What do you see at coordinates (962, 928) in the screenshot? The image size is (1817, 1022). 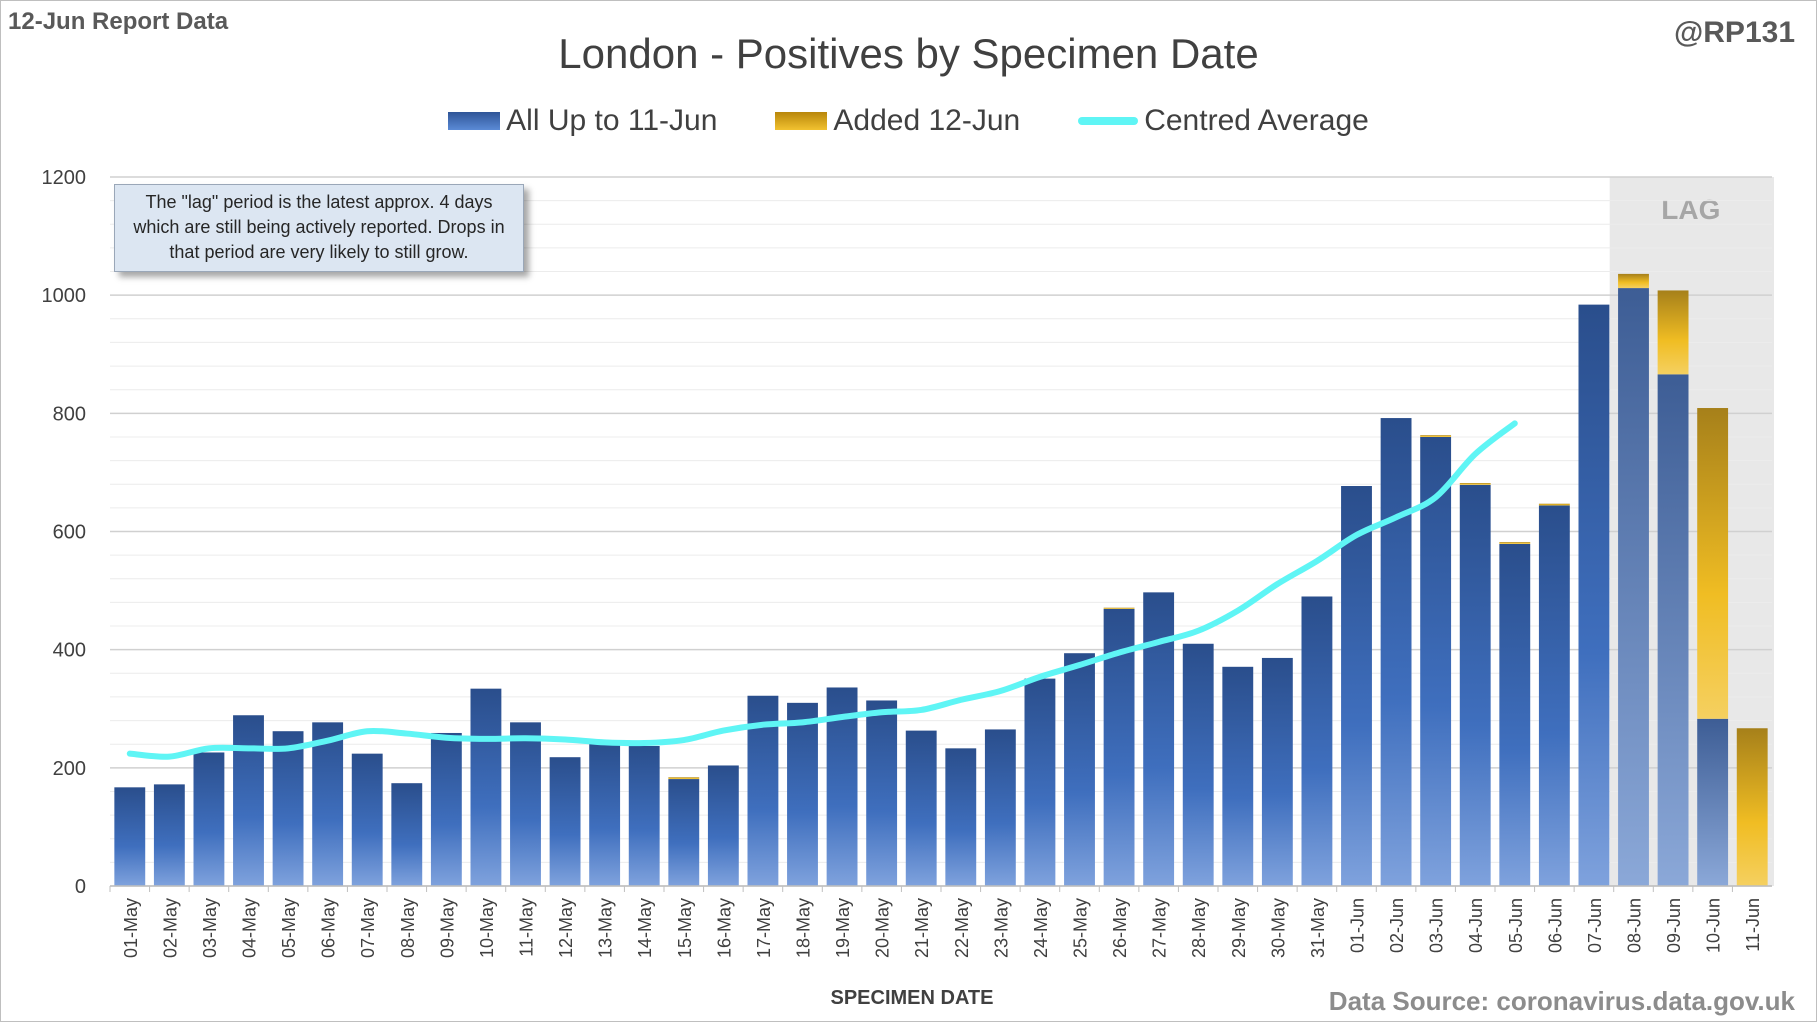 I see `x-tick-label: 22-May` at bounding box center [962, 928].